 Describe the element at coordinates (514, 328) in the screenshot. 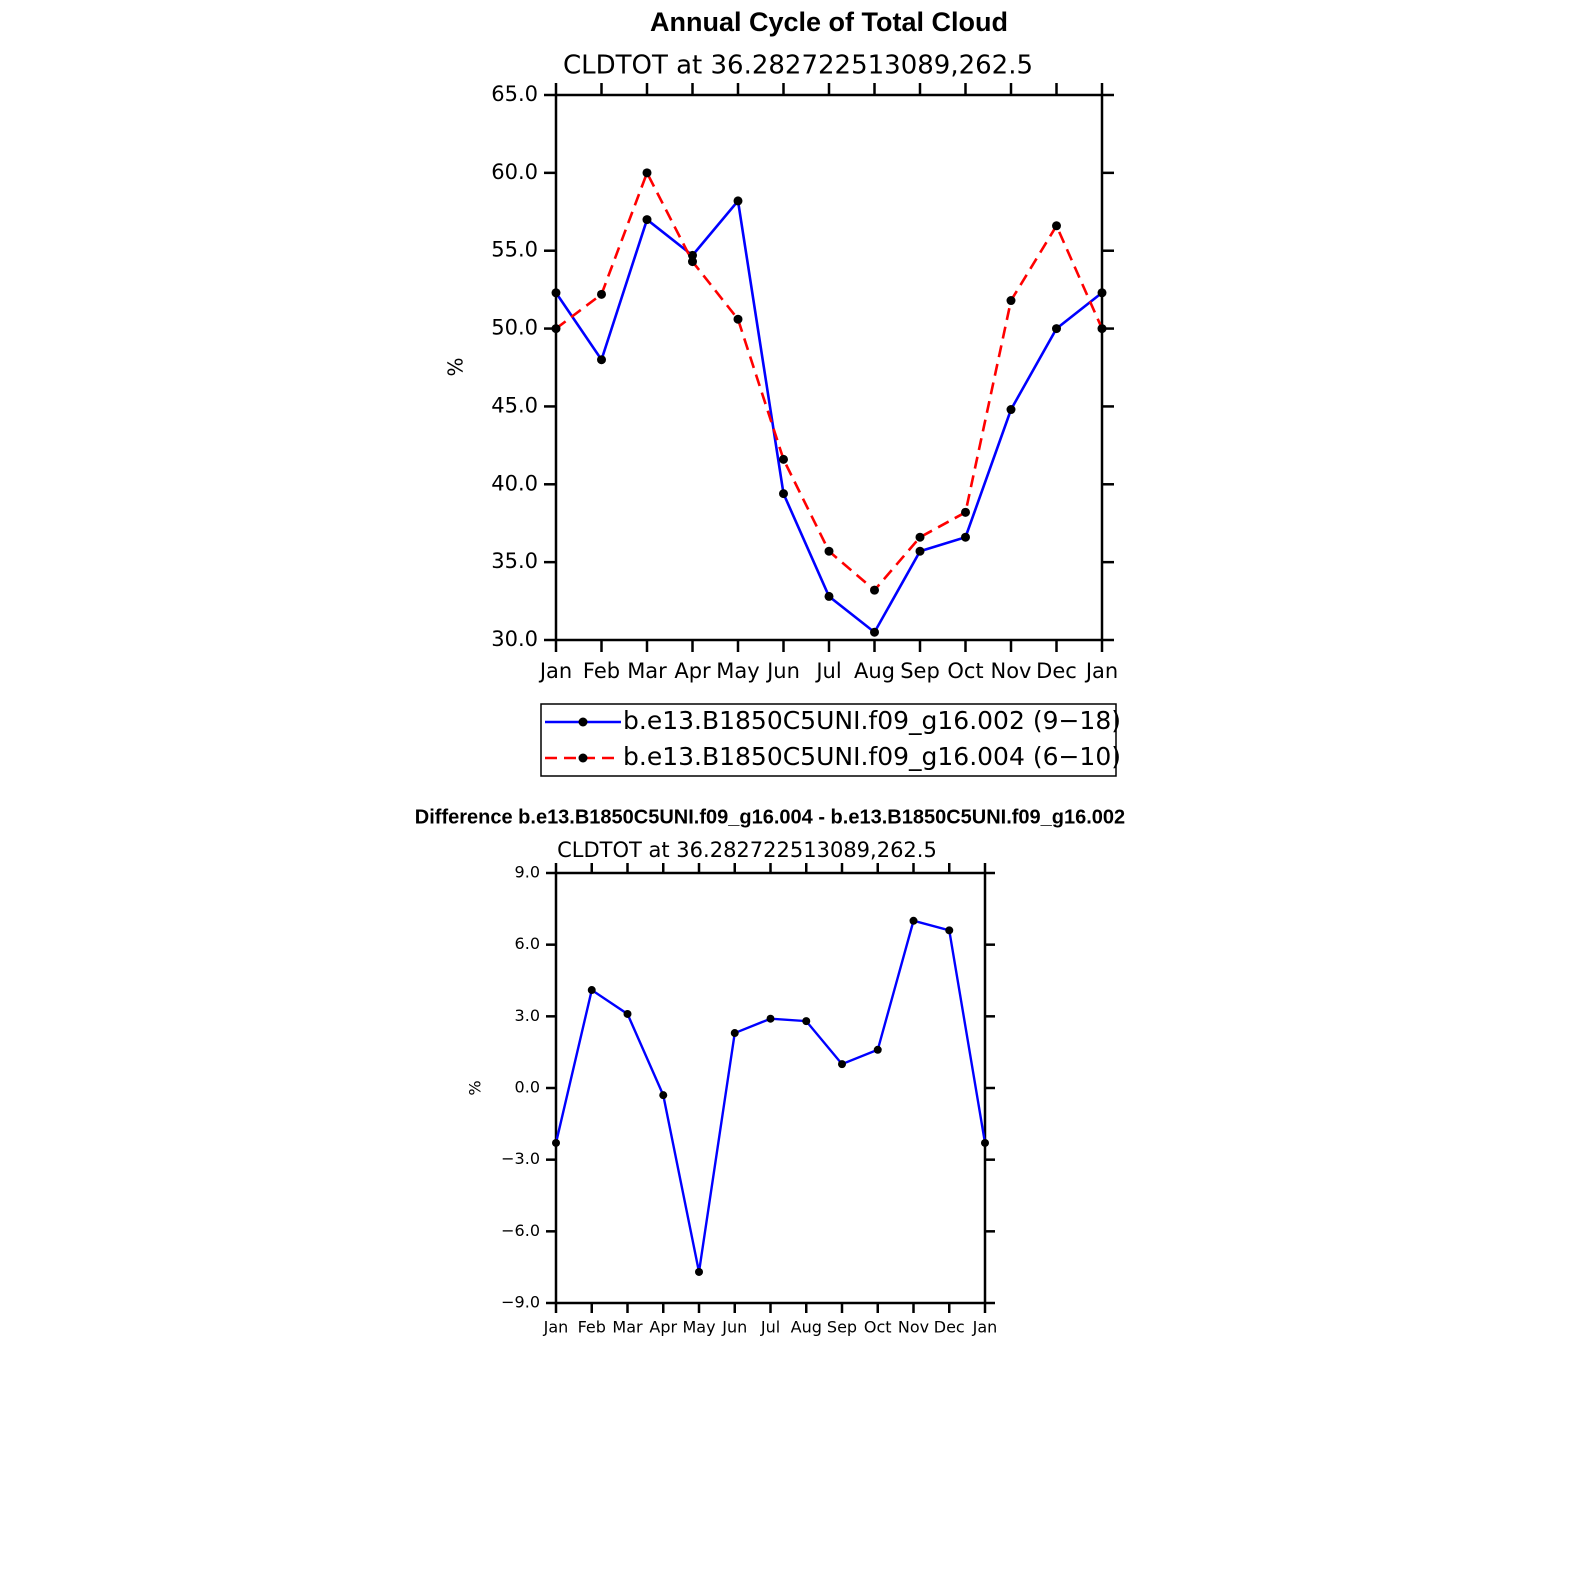

I see `y-tick-label: 50.0` at that location.